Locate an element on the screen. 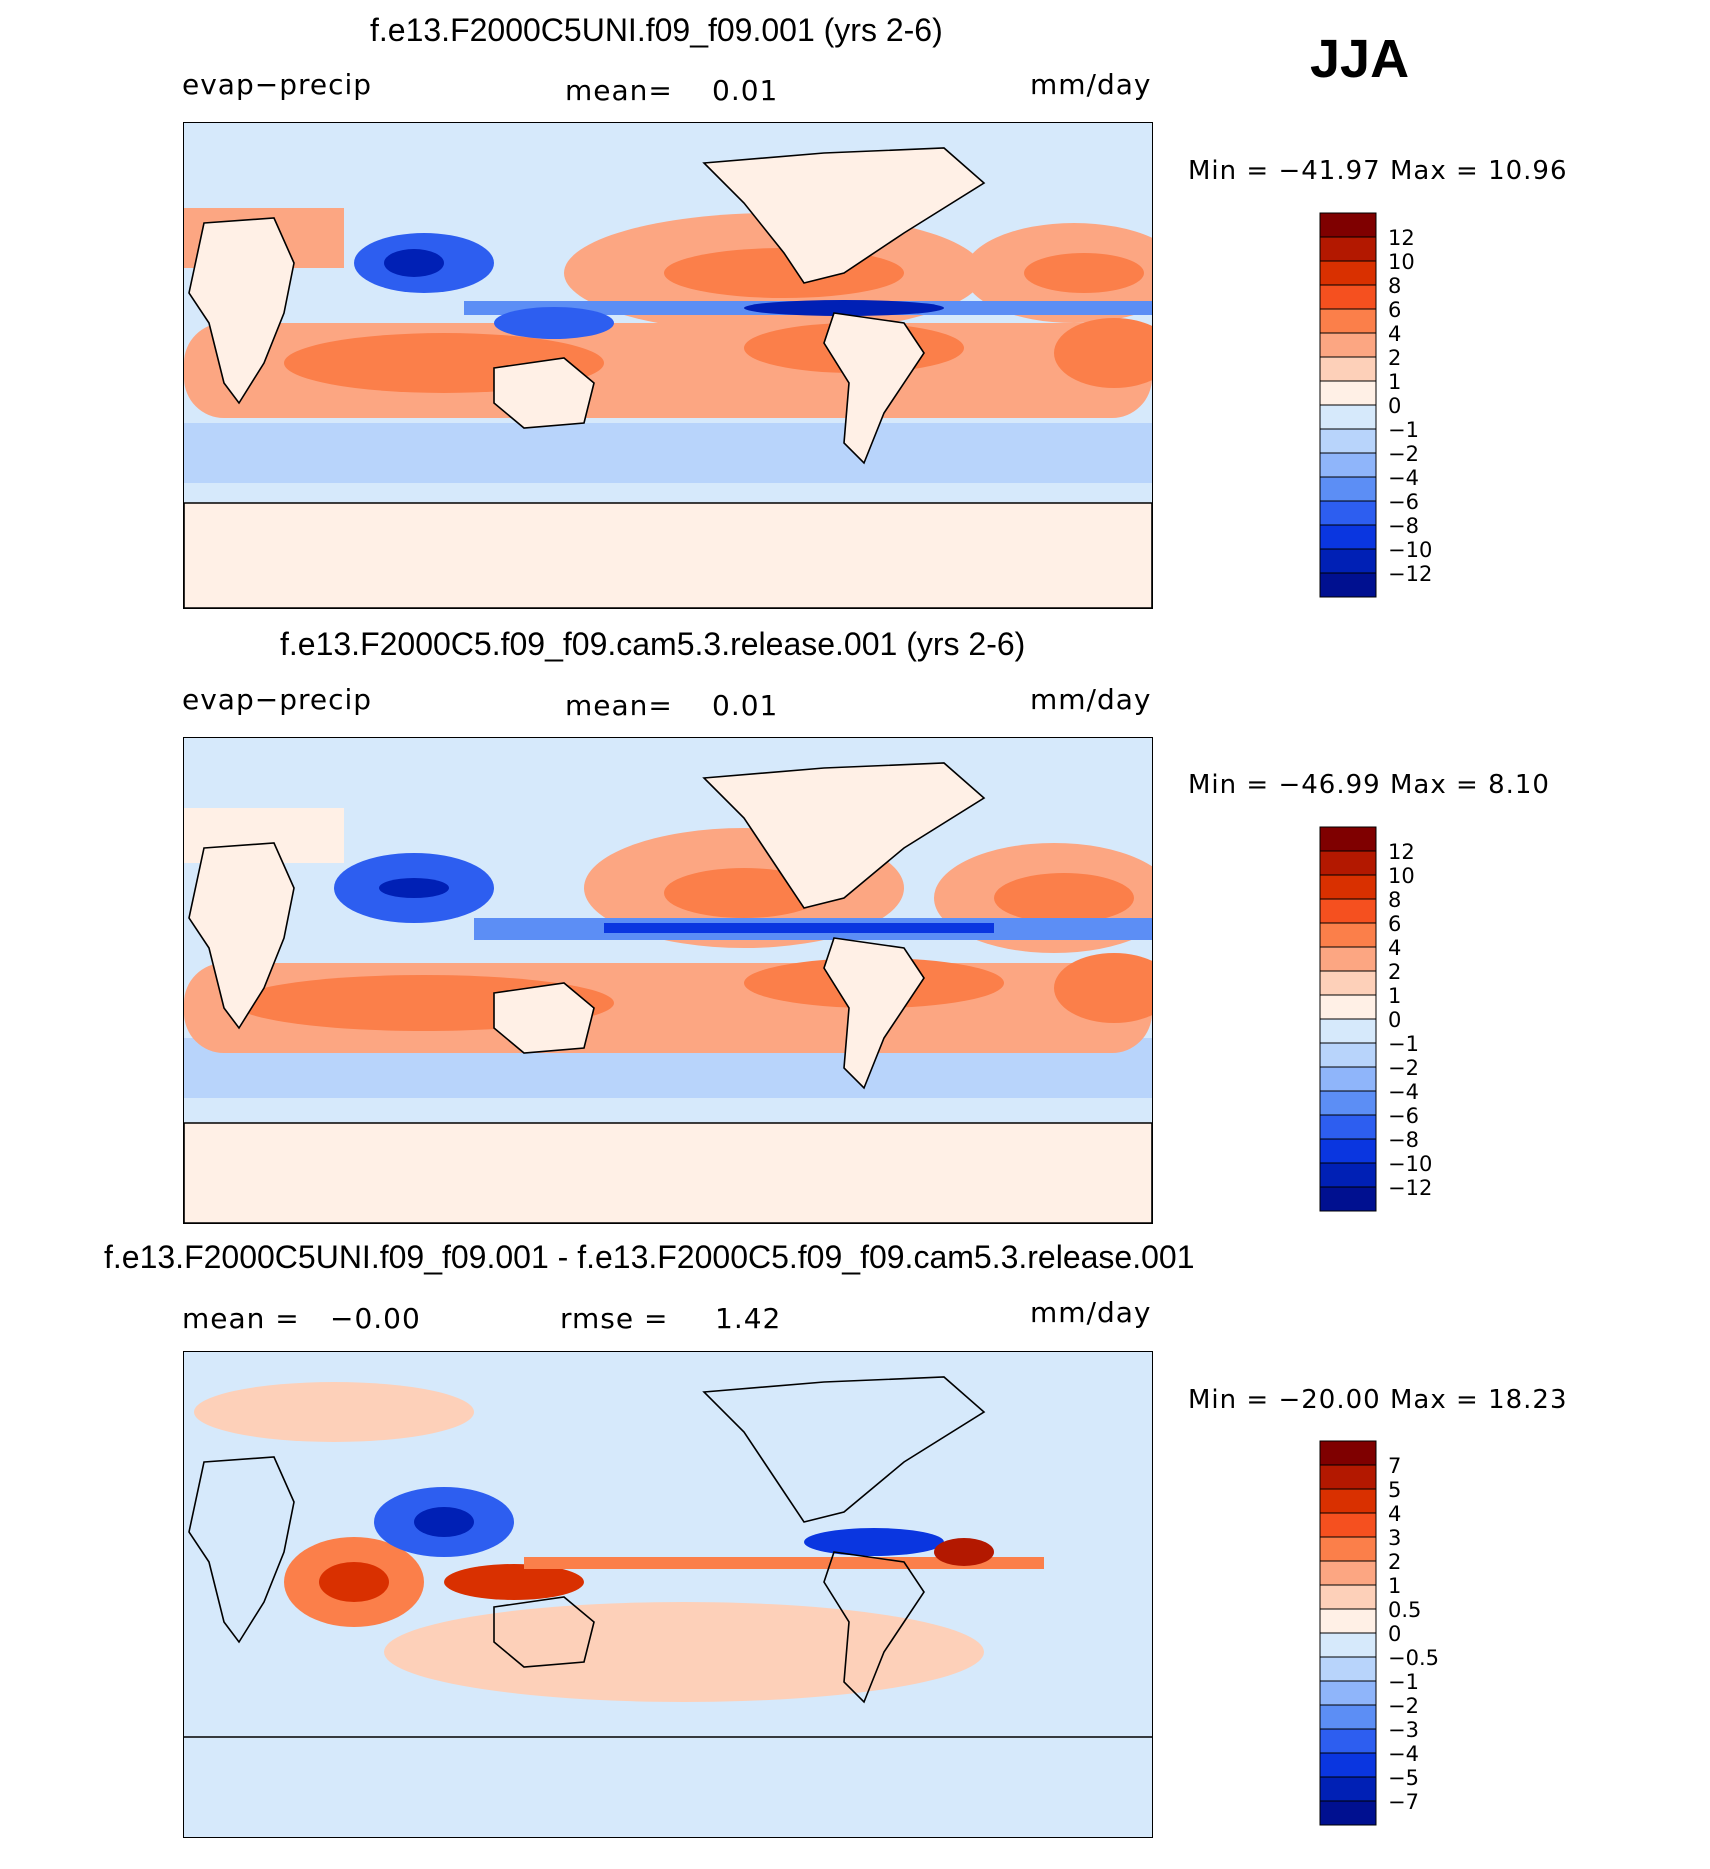 The height and width of the screenshot is (1869, 1710). panel-1-map-svg is located at coordinates (668, 365).